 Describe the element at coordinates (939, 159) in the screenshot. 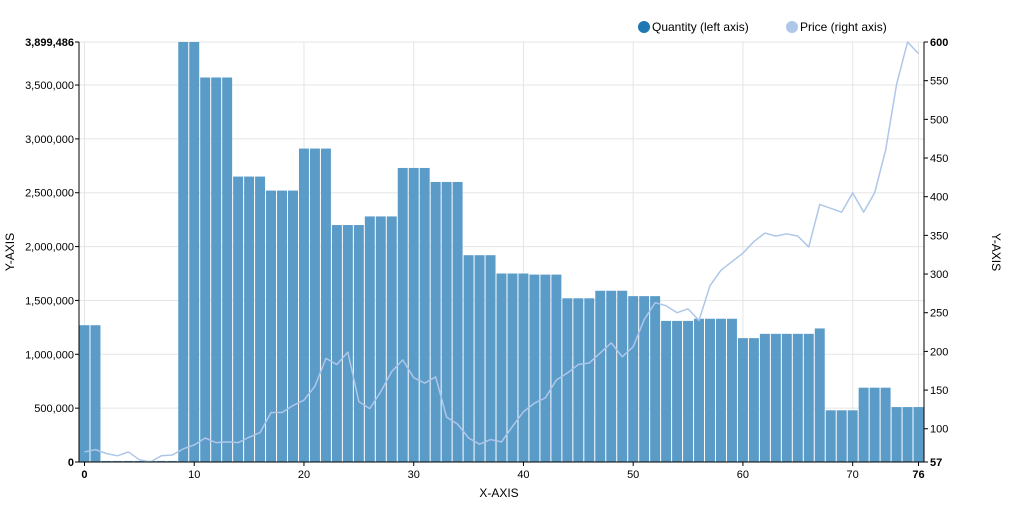

I see `y-right-tick-label-8: 450` at that location.